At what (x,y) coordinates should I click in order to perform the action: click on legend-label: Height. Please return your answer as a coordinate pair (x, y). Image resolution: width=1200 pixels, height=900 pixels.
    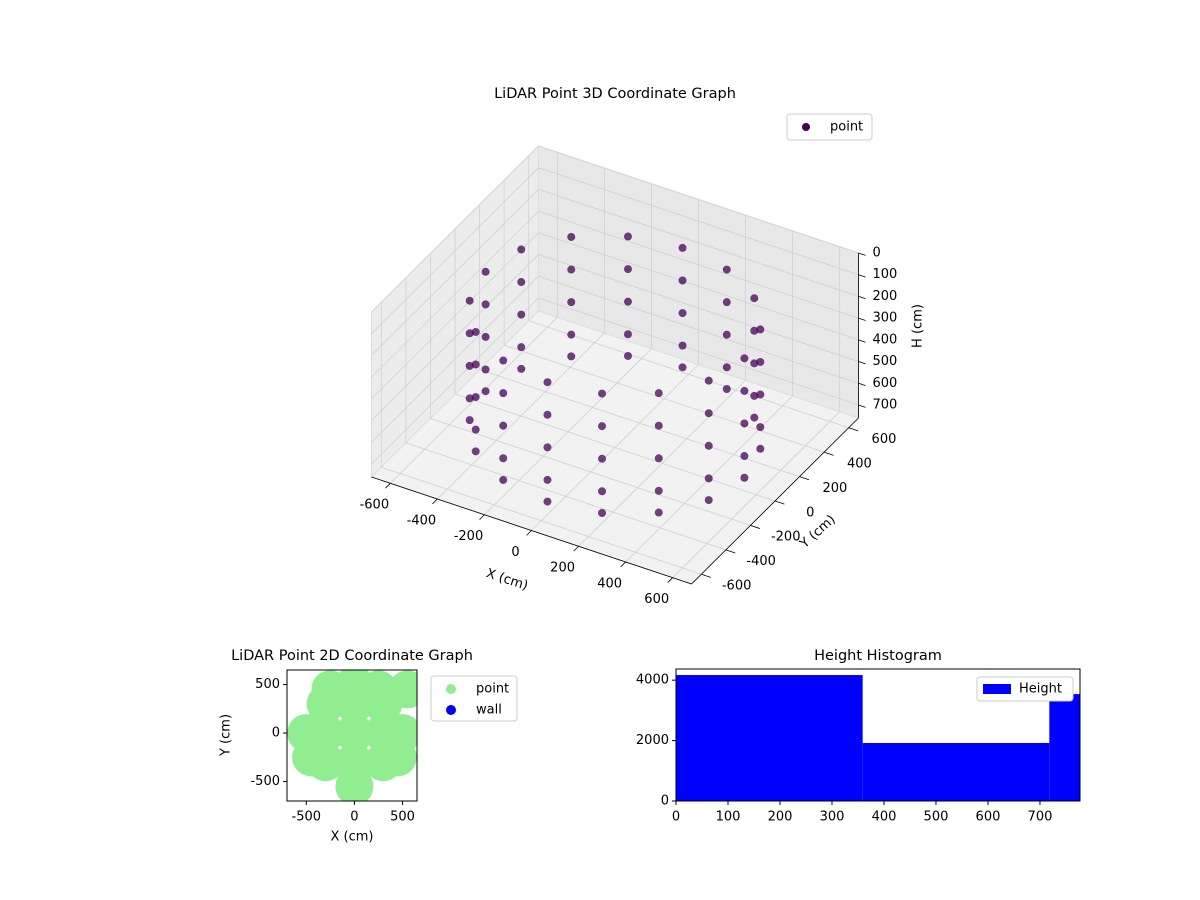
    Looking at the image, I should click on (1040, 689).